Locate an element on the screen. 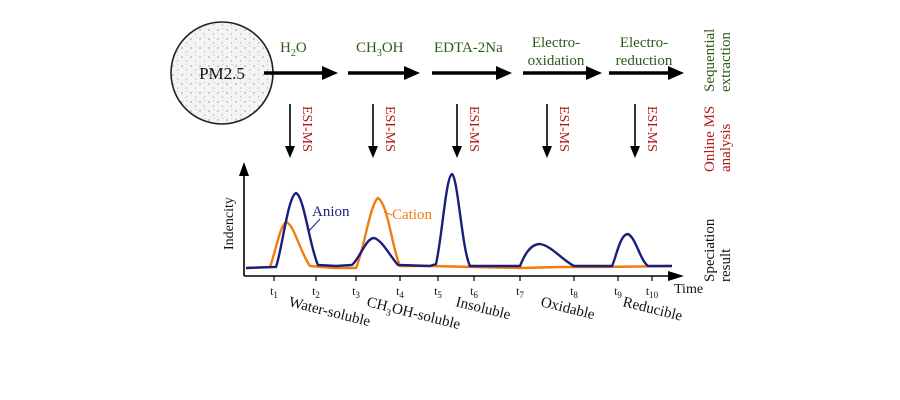  x-axis-arrowhead is located at coordinates (676, 276).